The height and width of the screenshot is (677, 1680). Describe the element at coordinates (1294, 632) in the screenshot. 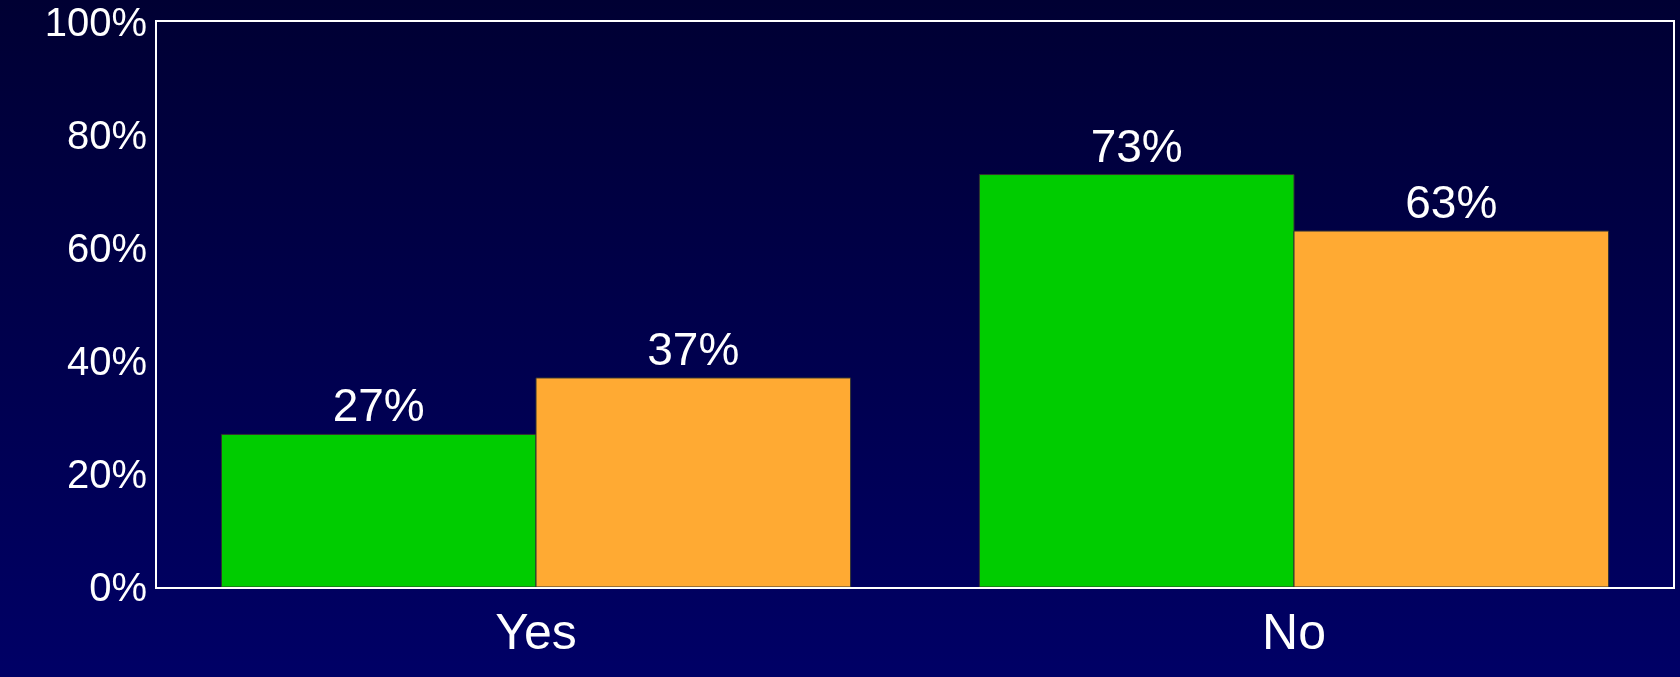

I see `x-tick-label: No` at that location.